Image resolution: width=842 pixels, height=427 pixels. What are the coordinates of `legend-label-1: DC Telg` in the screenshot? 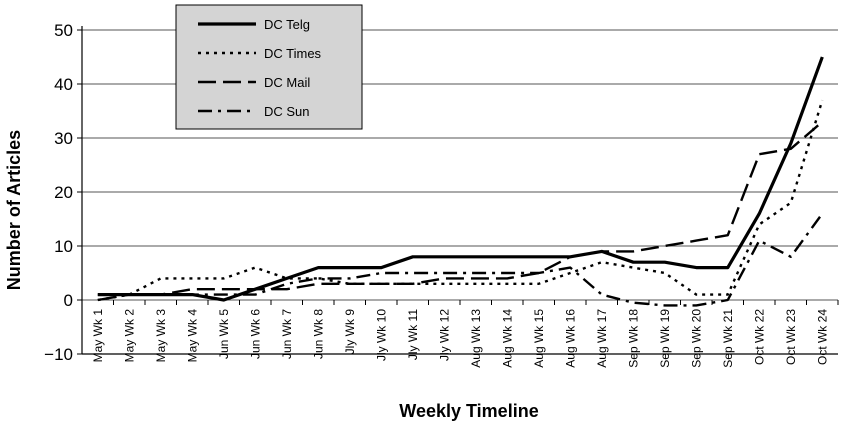 It's located at (287, 24).